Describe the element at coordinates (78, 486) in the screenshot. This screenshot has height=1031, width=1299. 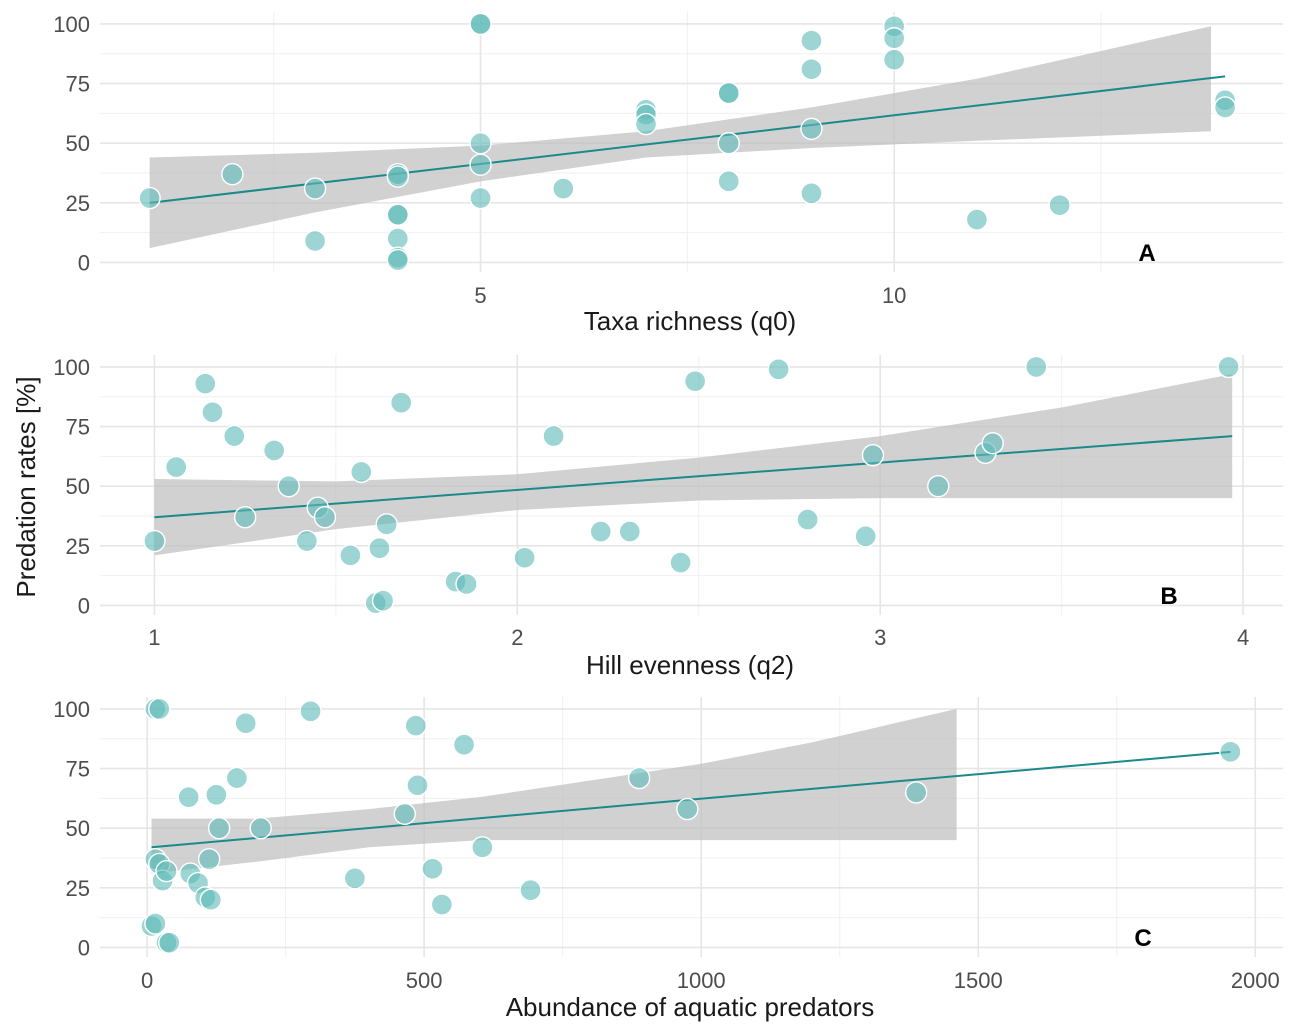
I see `panel-b-y-tick: 50` at that location.